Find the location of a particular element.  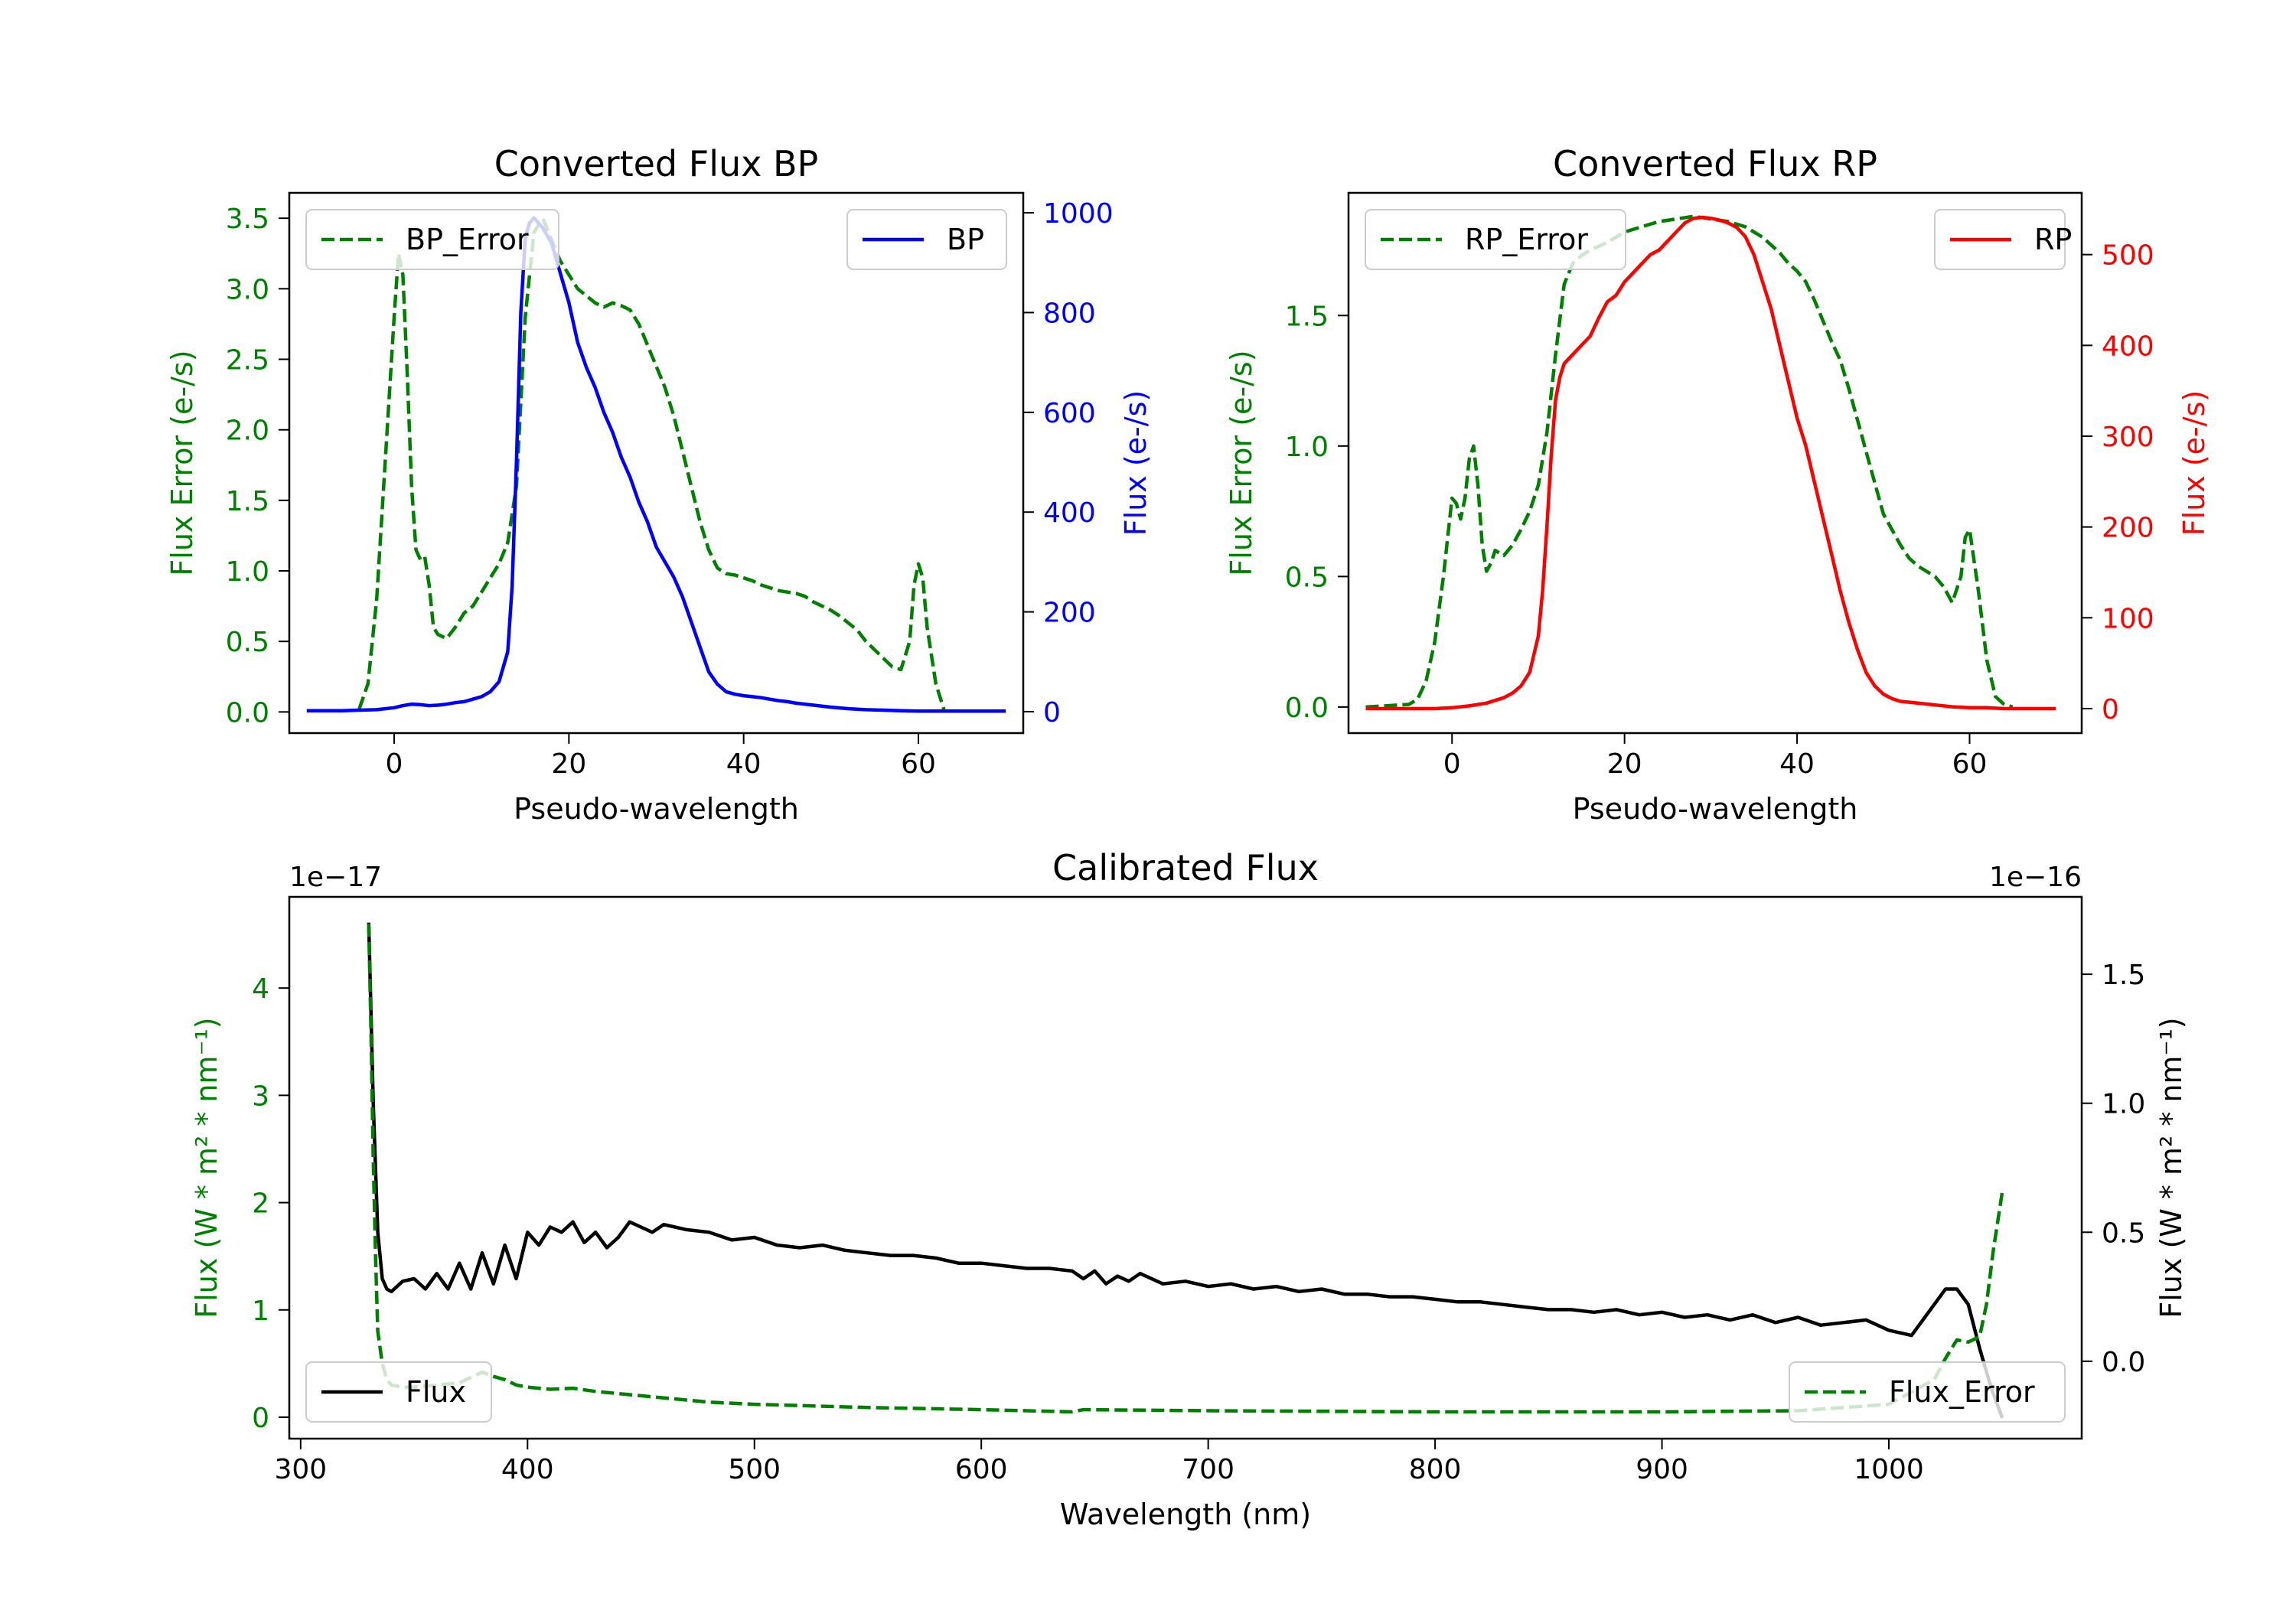

series-line-bp is located at coordinates (656, 464).